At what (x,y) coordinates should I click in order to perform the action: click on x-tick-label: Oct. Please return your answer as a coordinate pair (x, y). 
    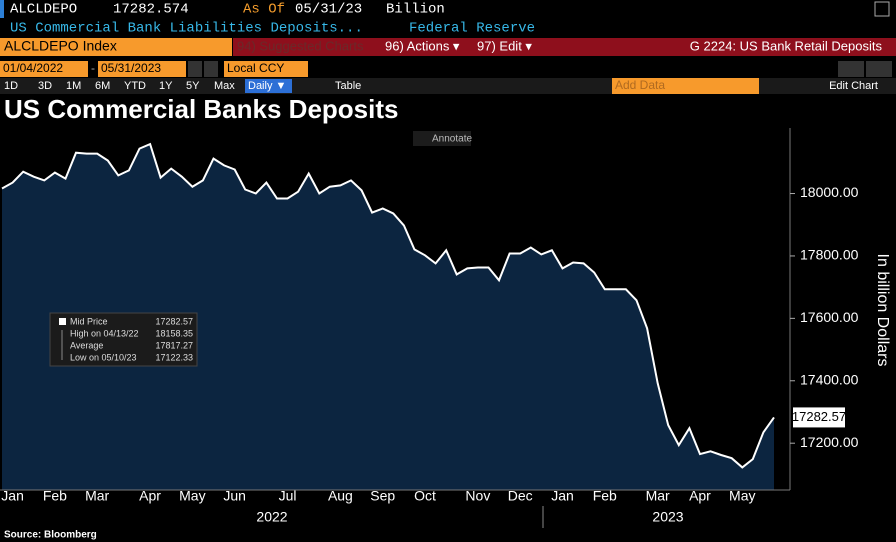
    Looking at the image, I should click on (425, 496).